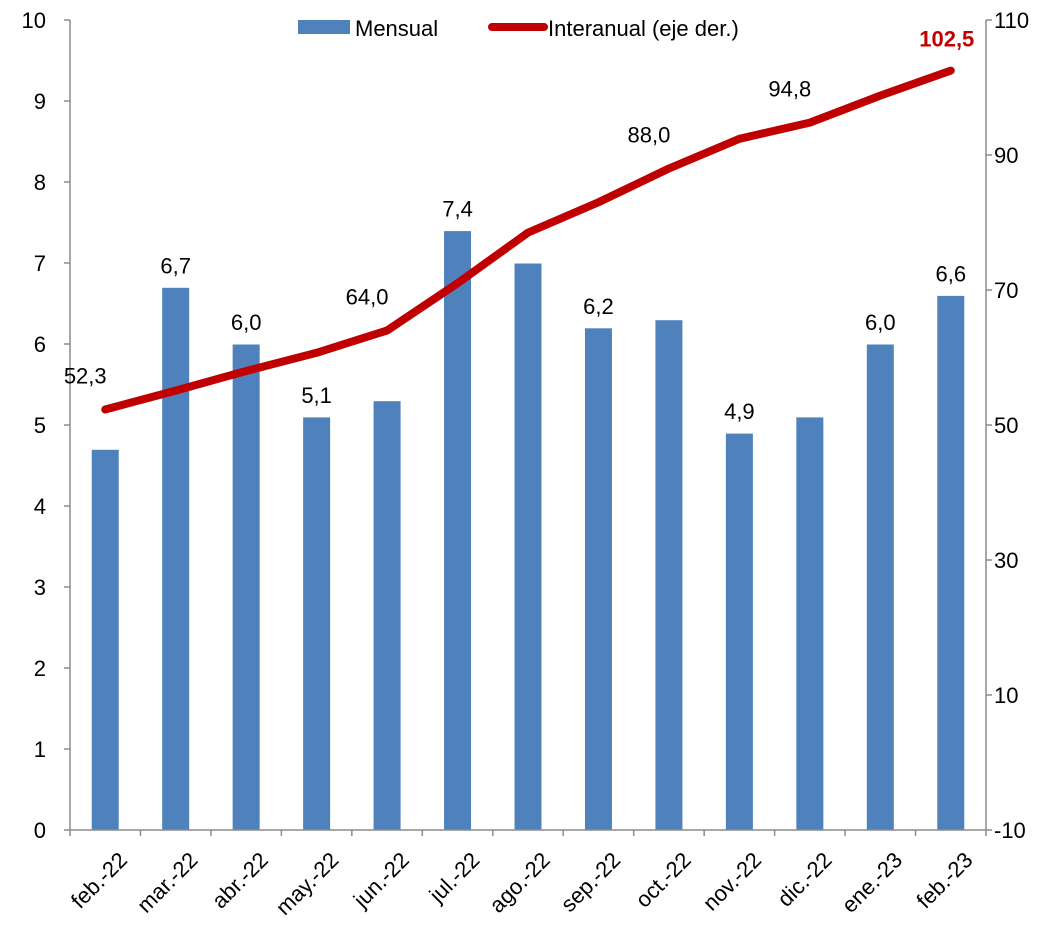 This screenshot has width=1057, height=928. I want to click on y-left-tick-label: 3, so click(40, 587).